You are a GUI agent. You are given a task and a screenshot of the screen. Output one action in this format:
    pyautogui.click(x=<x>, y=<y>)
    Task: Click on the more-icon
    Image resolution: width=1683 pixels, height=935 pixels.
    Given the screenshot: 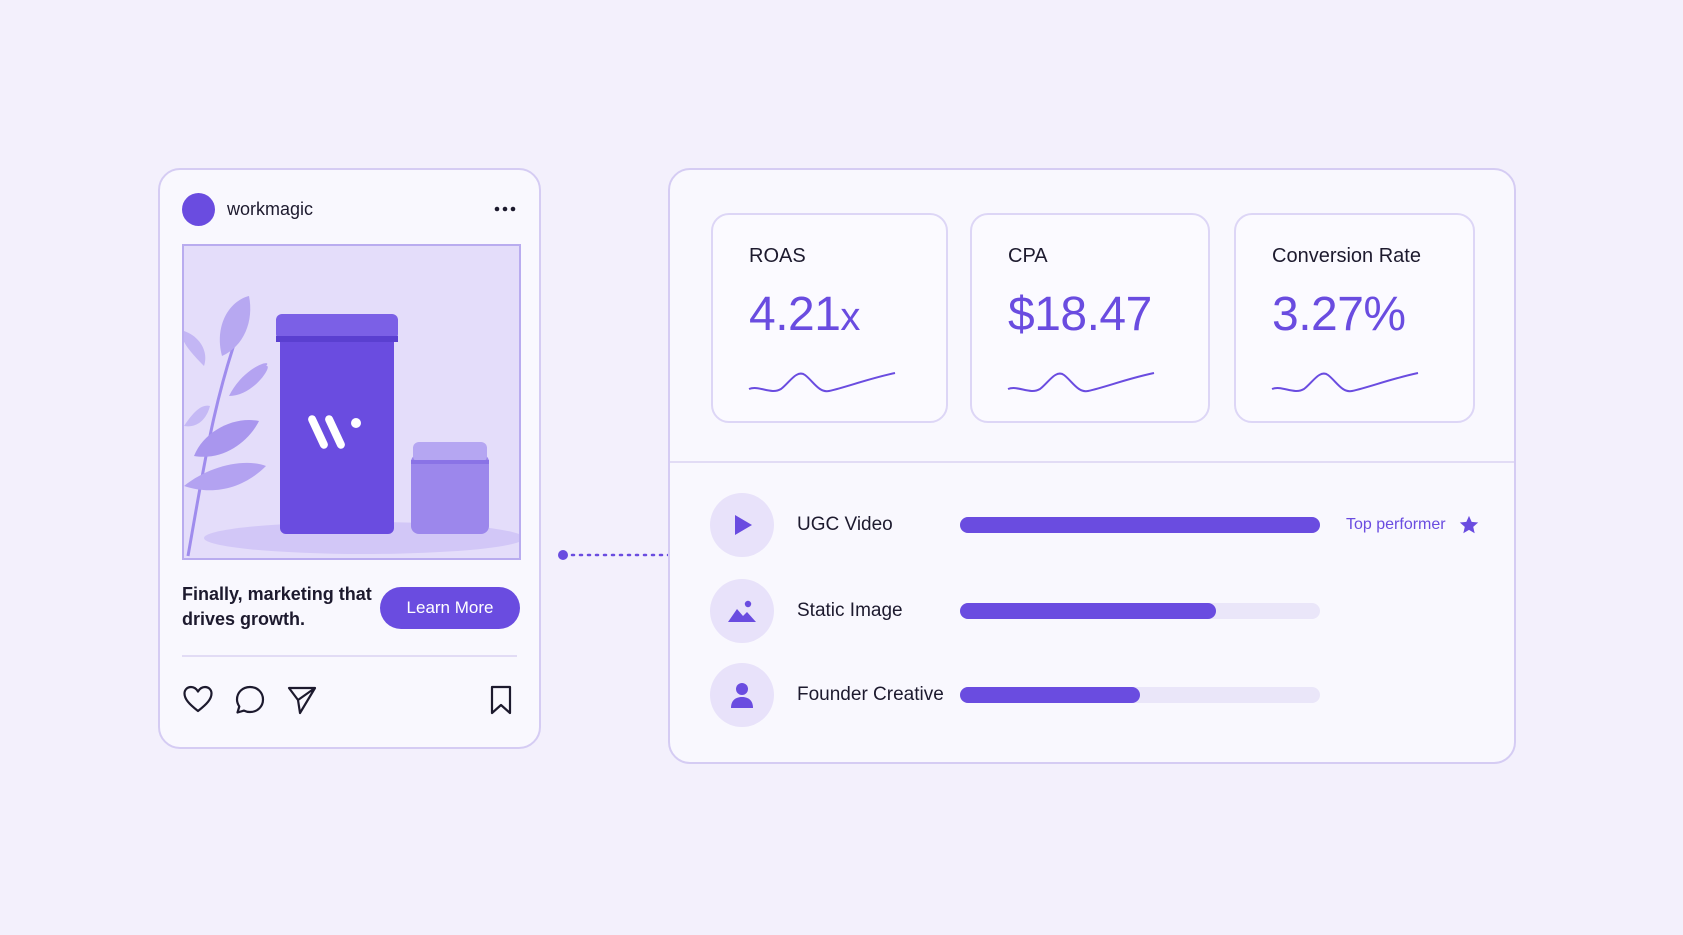 What is the action you would take?
    pyautogui.click(x=505, y=209)
    